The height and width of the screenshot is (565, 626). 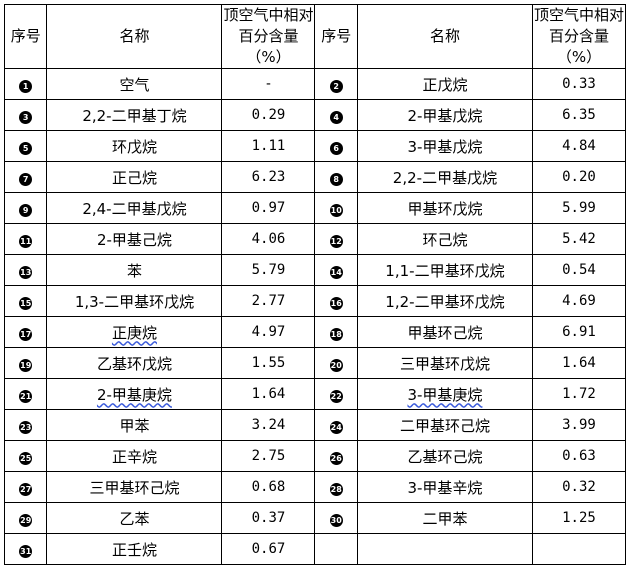 What do you see at coordinates (578, 146) in the screenshot?
I see `content-cell: 4.84` at bounding box center [578, 146].